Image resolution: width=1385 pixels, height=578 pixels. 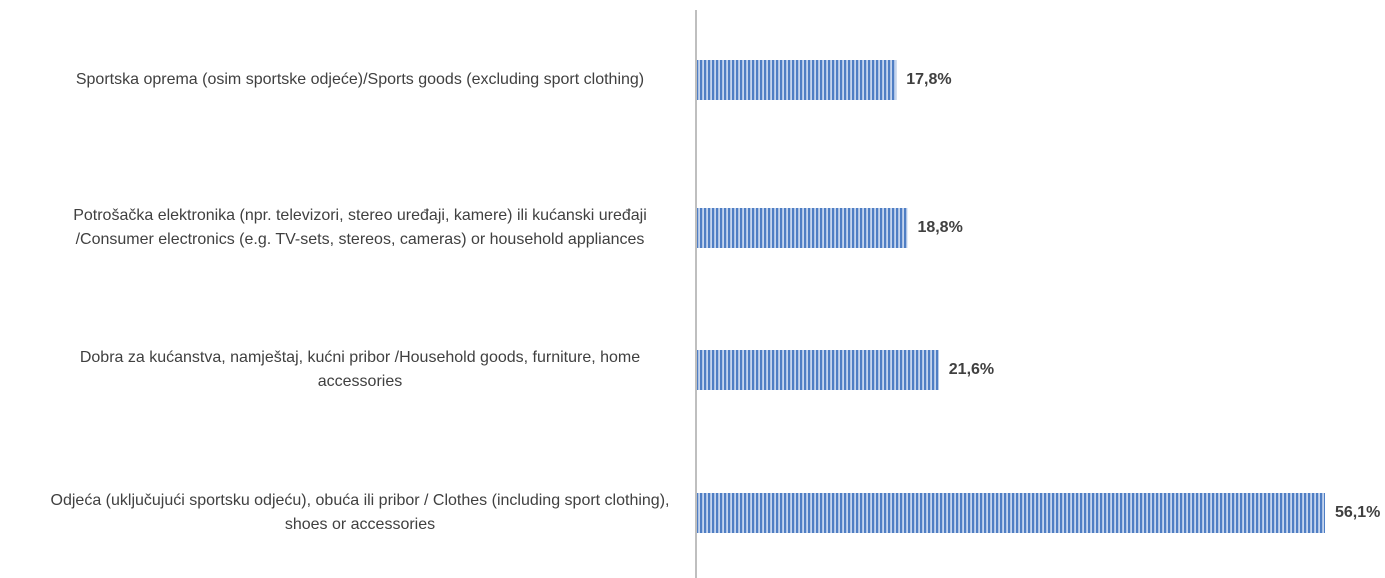 I want to click on value-label: 56,1%, so click(x=1358, y=512).